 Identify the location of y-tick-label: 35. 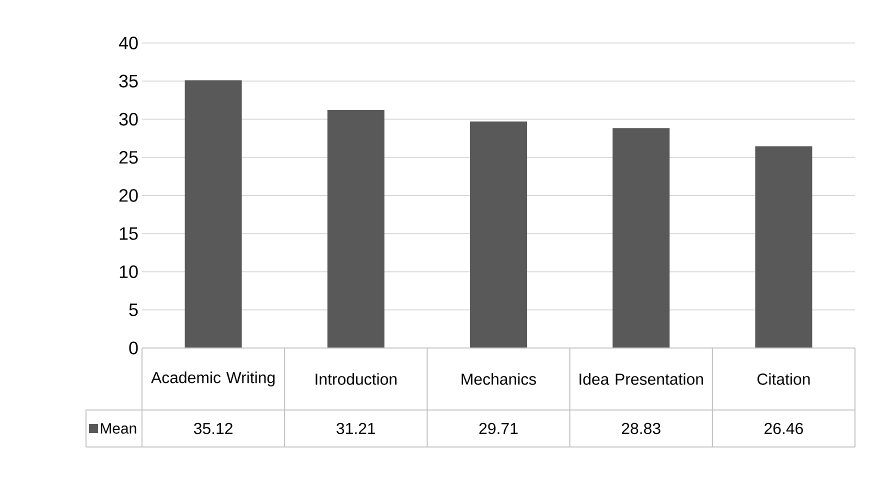
(128, 81).